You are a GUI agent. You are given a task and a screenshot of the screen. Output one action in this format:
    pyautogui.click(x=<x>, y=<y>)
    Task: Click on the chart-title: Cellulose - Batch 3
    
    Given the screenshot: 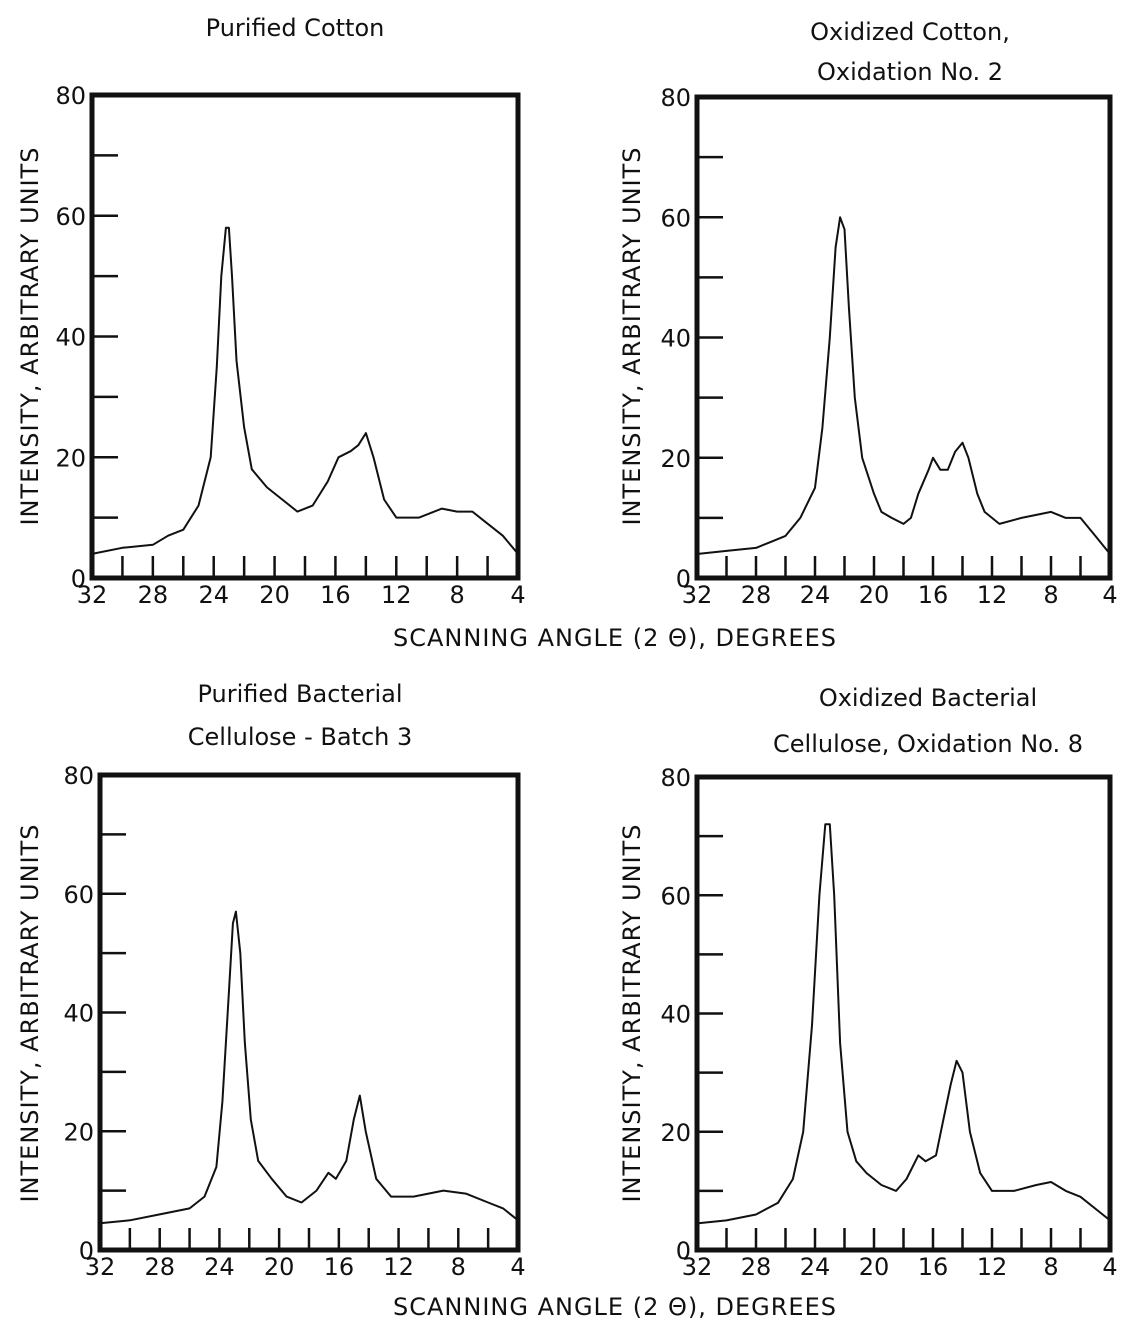 What is the action you would take?
    pyautogui.click(x=300, y=737)
    